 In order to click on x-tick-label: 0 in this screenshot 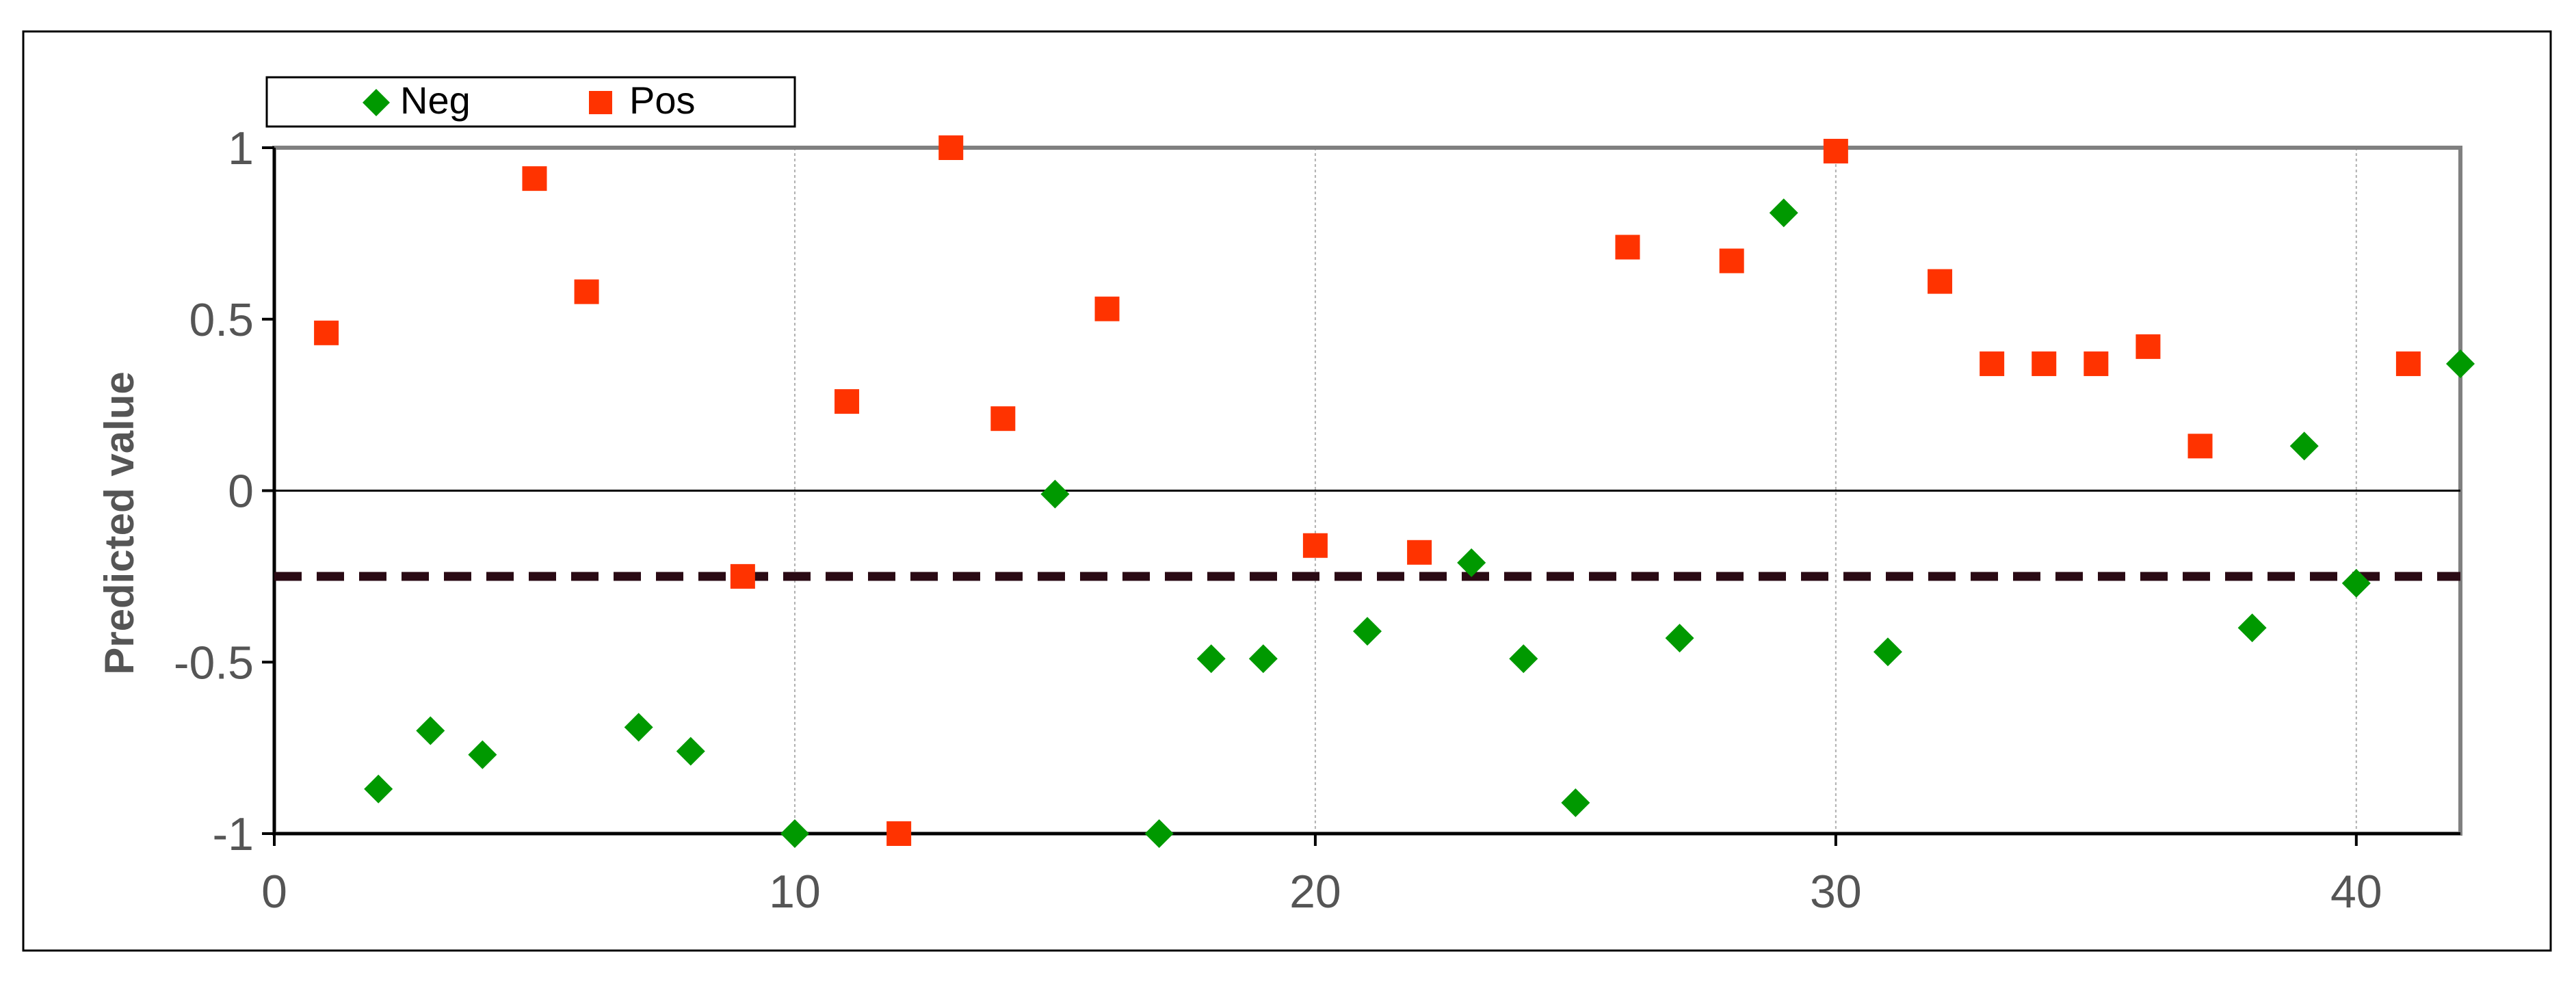, I will do `click(274, 892)`.